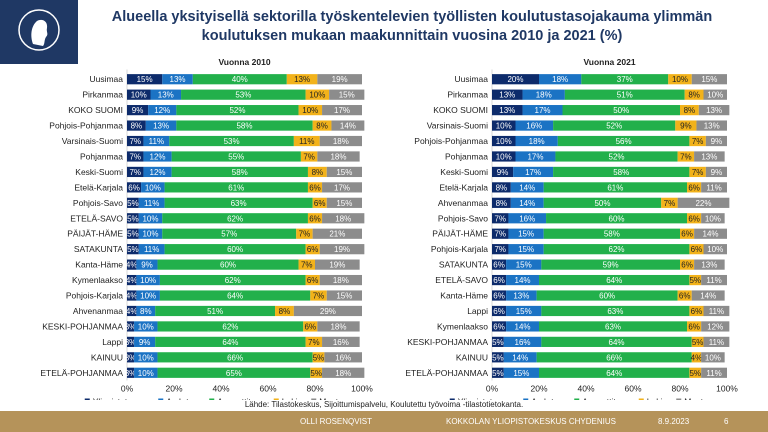 Image resolution: width=768 pixels, height=432 pixels. What do you see at coordinates (162, 110) in the screenshot?
I see `data-label-amk-taso-koko-suomi: 12%` at bounding box center [162, 110].